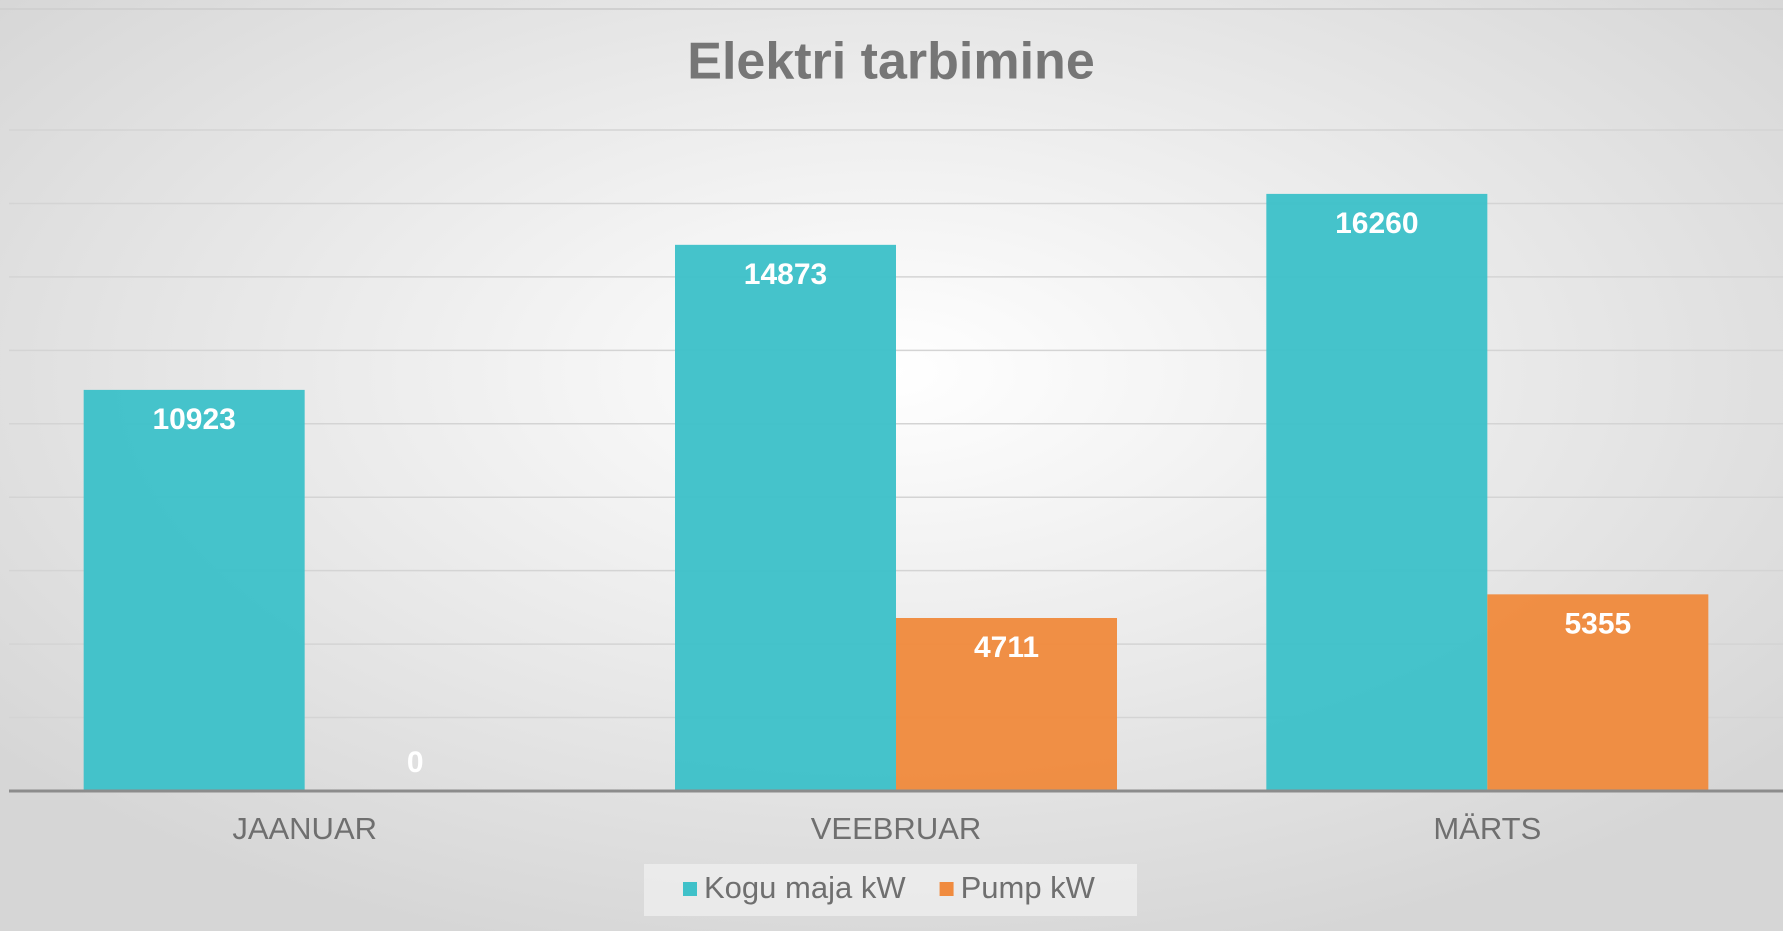 This screenshot has height=931, width=1783. Describe the element at coordinates (193, 419) in the screenshot. I see `data-label: 10923` at that location.